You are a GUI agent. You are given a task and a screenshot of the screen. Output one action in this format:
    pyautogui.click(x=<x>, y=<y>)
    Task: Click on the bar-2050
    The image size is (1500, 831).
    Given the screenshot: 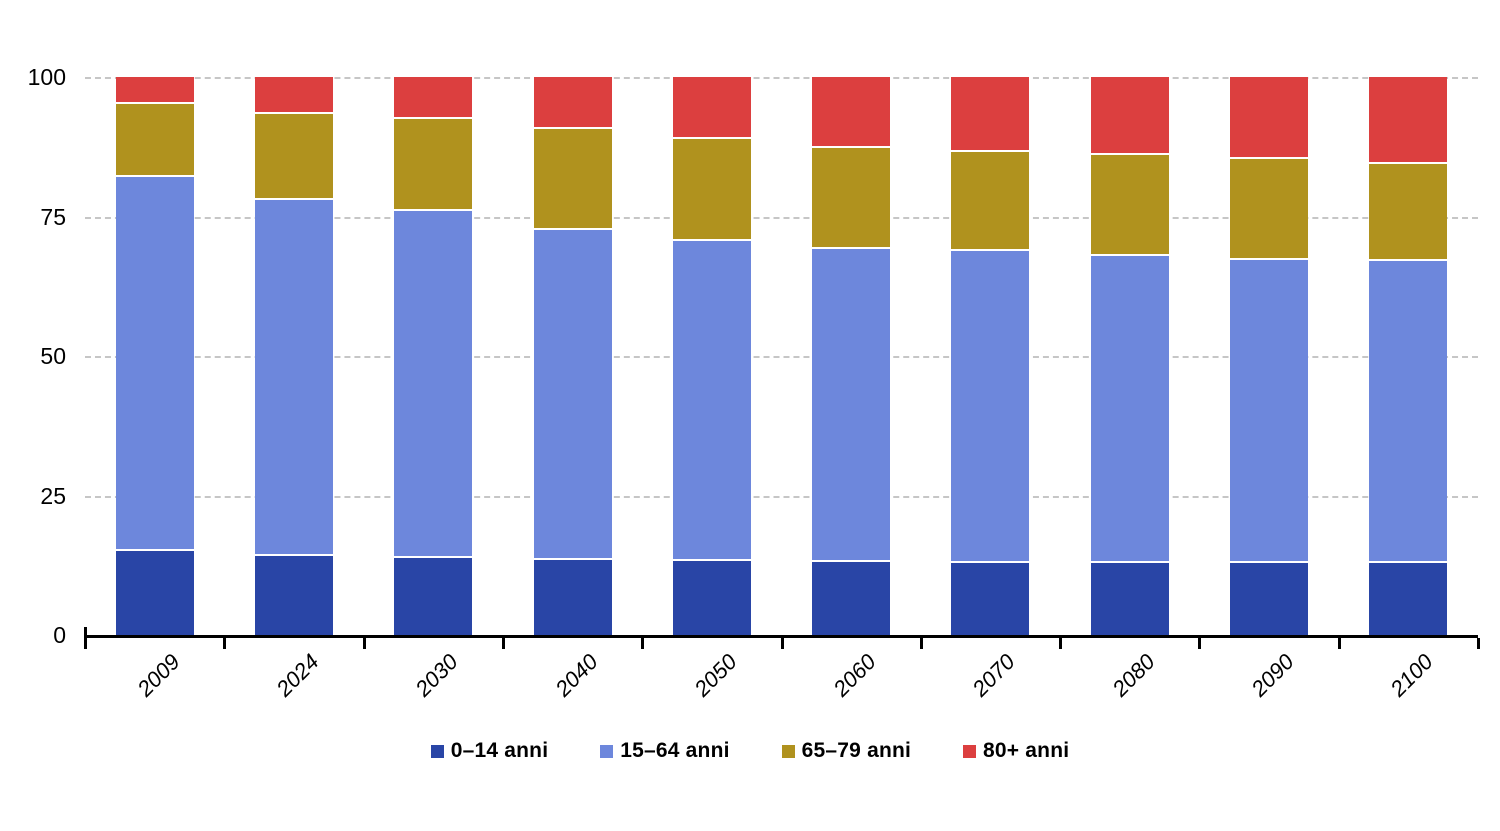 What is the action you would take?
    pyautogui.click(x=711, y=356)
    